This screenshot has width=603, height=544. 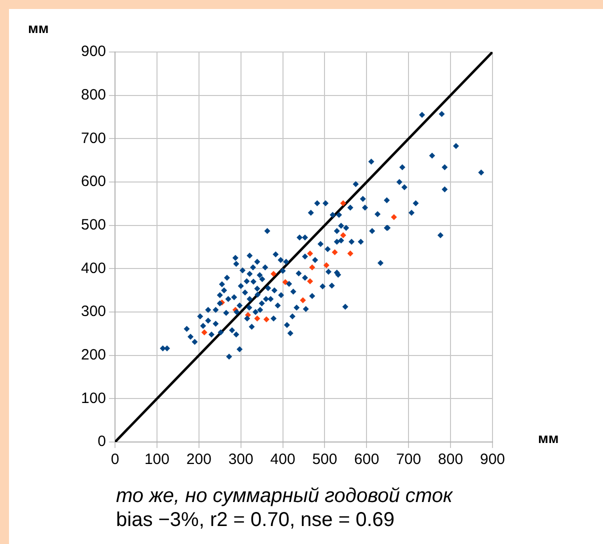 I want to click on y-tick-label: 500, so click(x=93, y=225).